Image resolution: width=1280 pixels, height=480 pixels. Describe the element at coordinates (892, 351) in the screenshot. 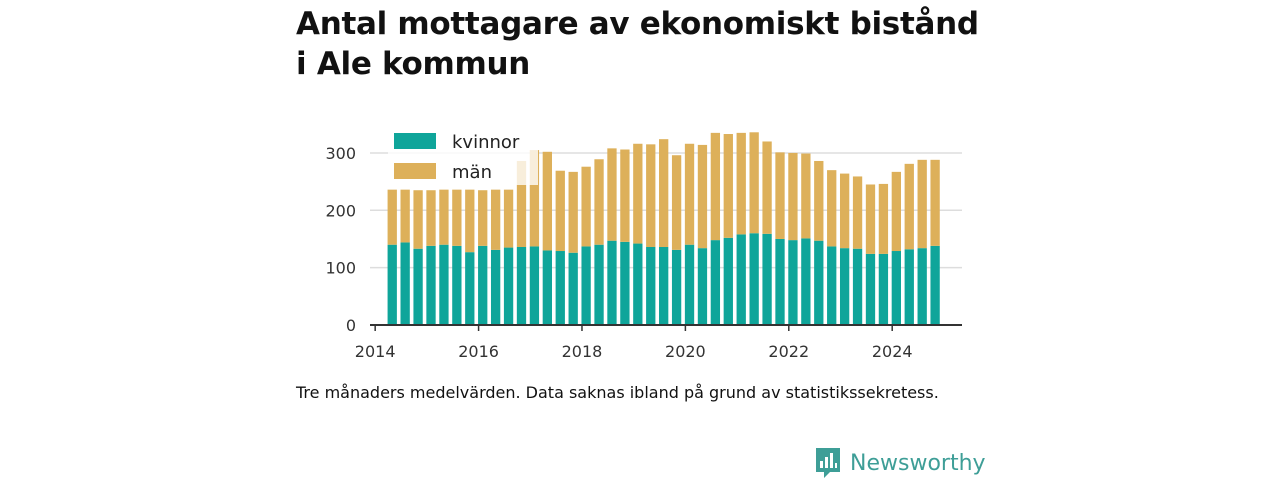

I see `x-tick-label-2024: 2024` at that location.